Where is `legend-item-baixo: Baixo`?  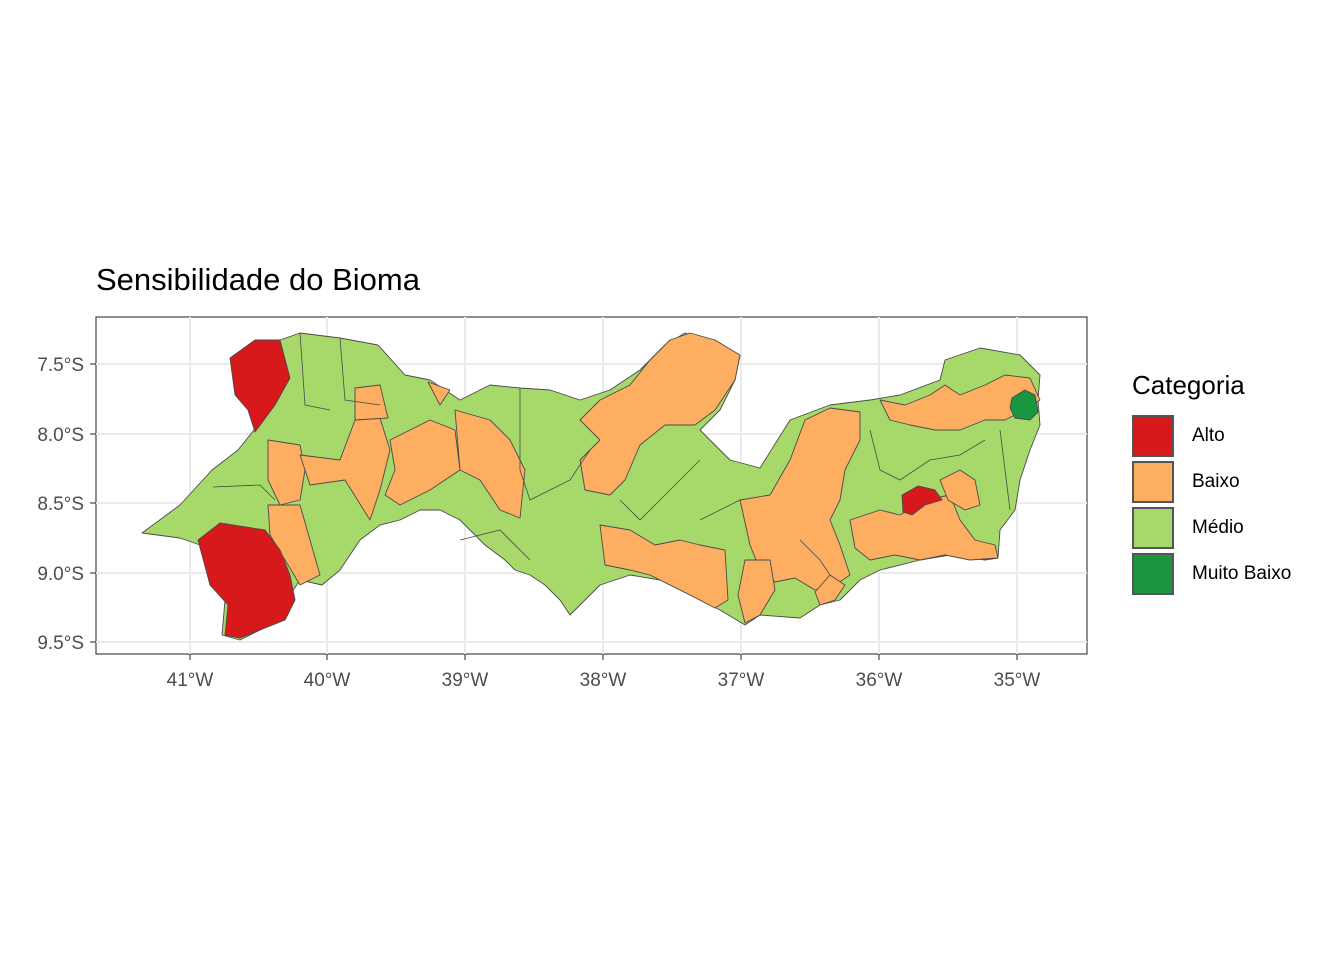 legend-item-baixo: Baixo is located at coordinates (1211, 482).